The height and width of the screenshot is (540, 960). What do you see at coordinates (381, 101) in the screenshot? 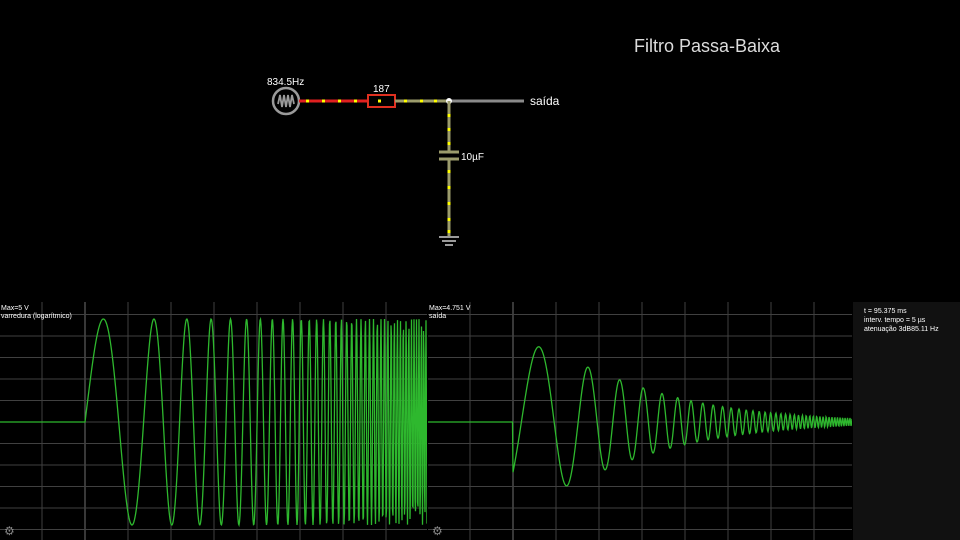
I see `resistor` at bounding box center [381, 101].